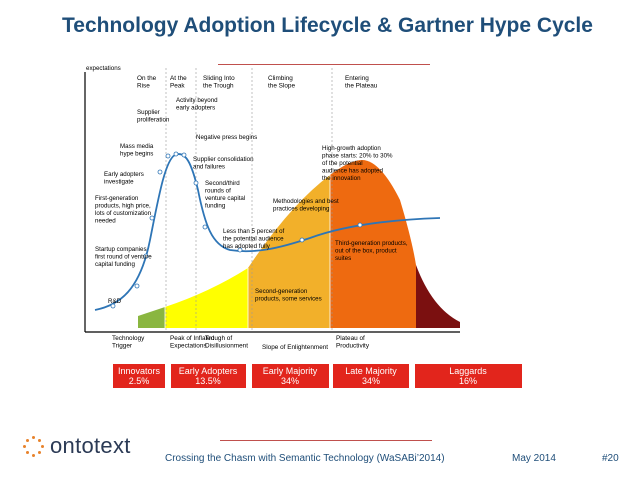  What do you see at coordinates (103, 68) in the screenshot?
I see `y-axis-label: expectations` at bounding box center [103, 68].